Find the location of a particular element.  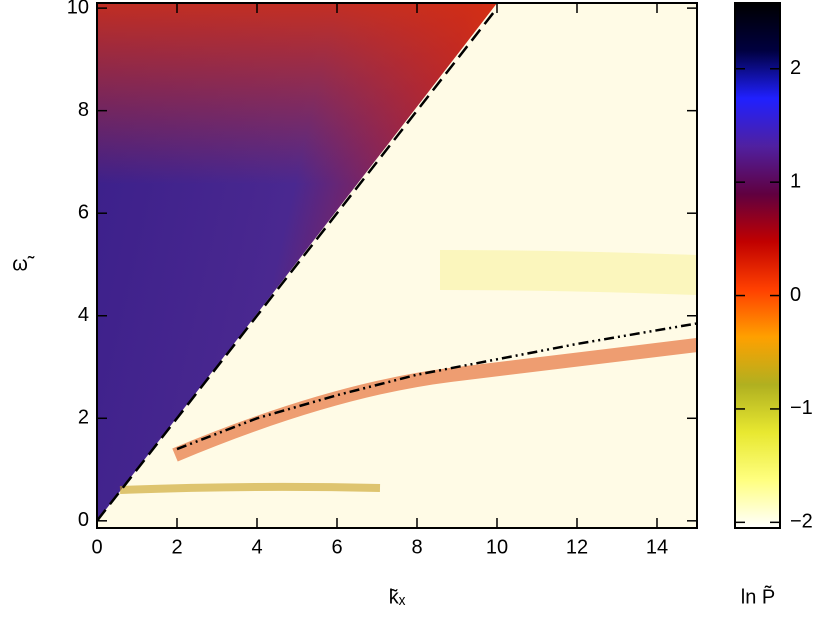

x-tick-label: 4 is located at coordinates (256, 547).